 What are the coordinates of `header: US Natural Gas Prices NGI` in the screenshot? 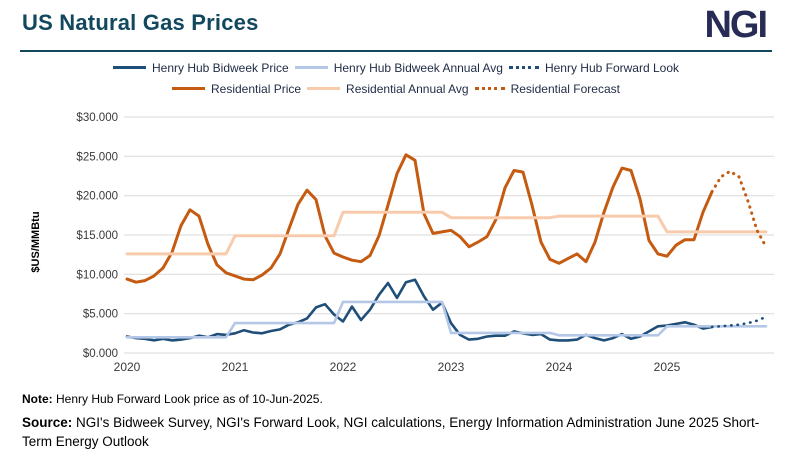 It's located at (396, 24).